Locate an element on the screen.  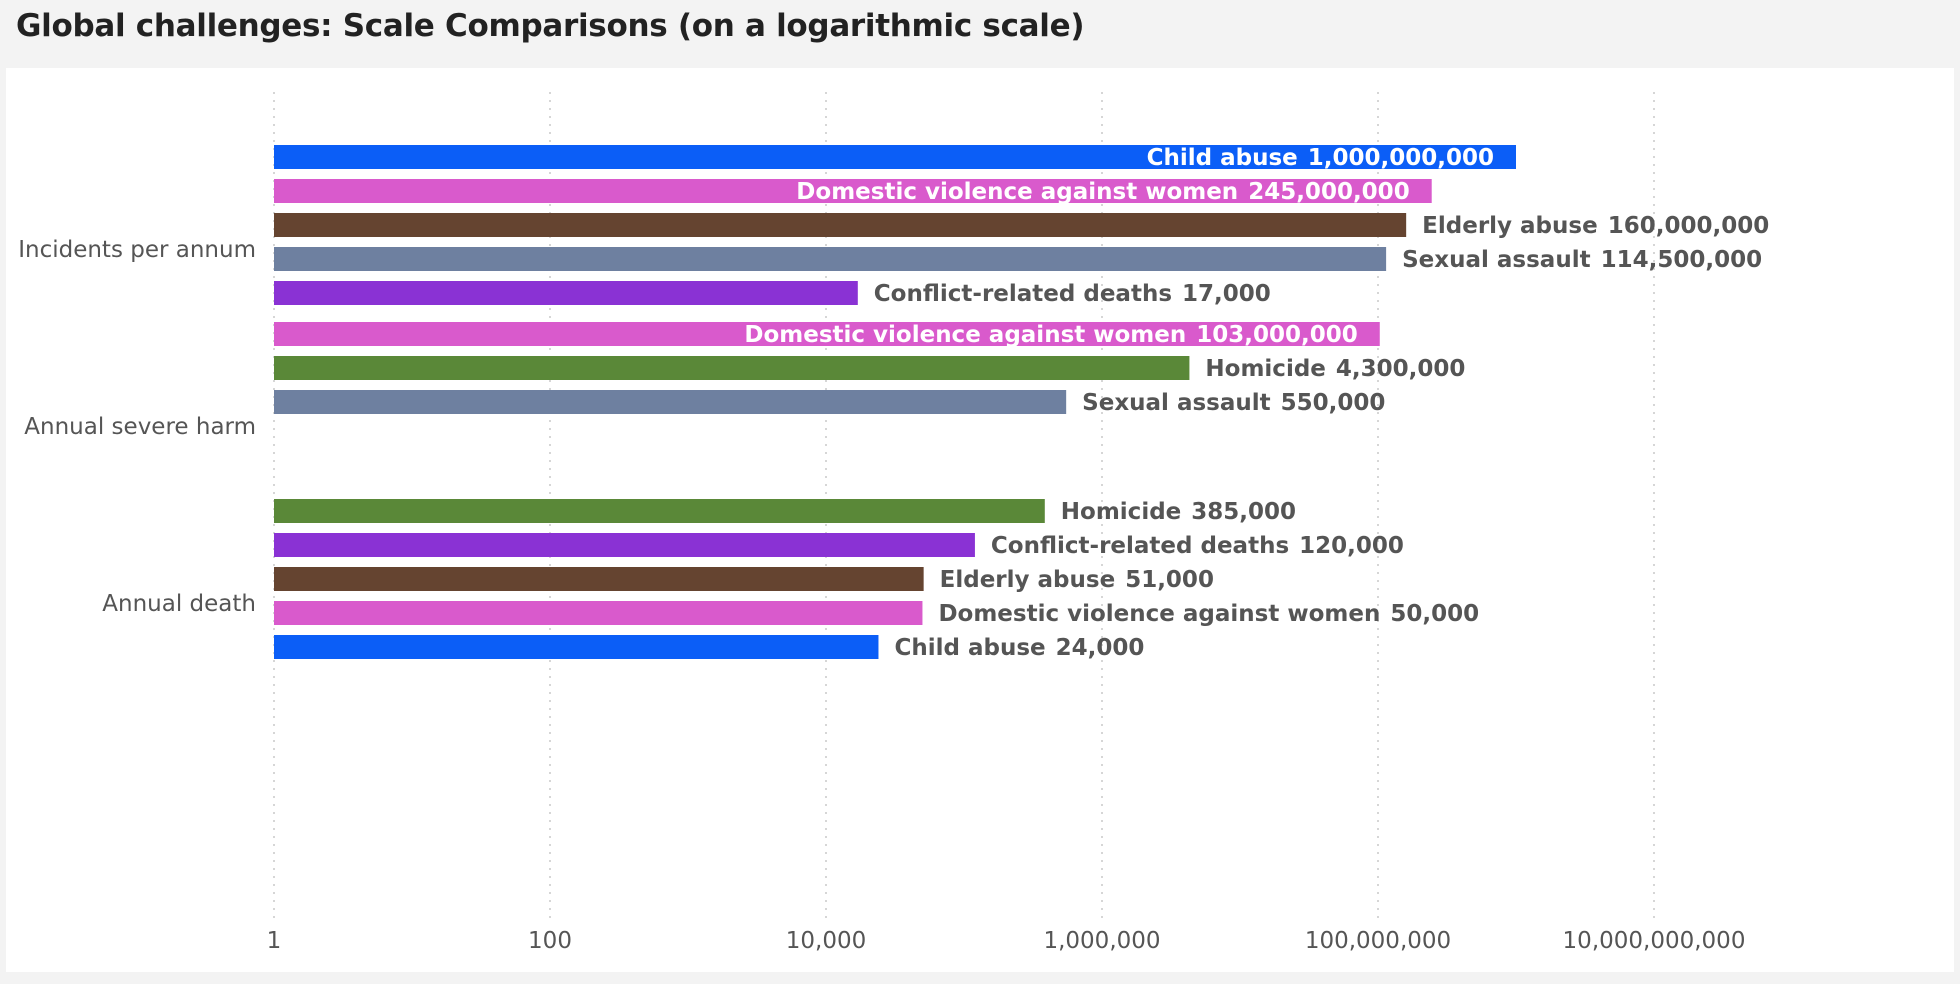
bar-value-label: 103,000,000 is located at coordinates (1277, 335).